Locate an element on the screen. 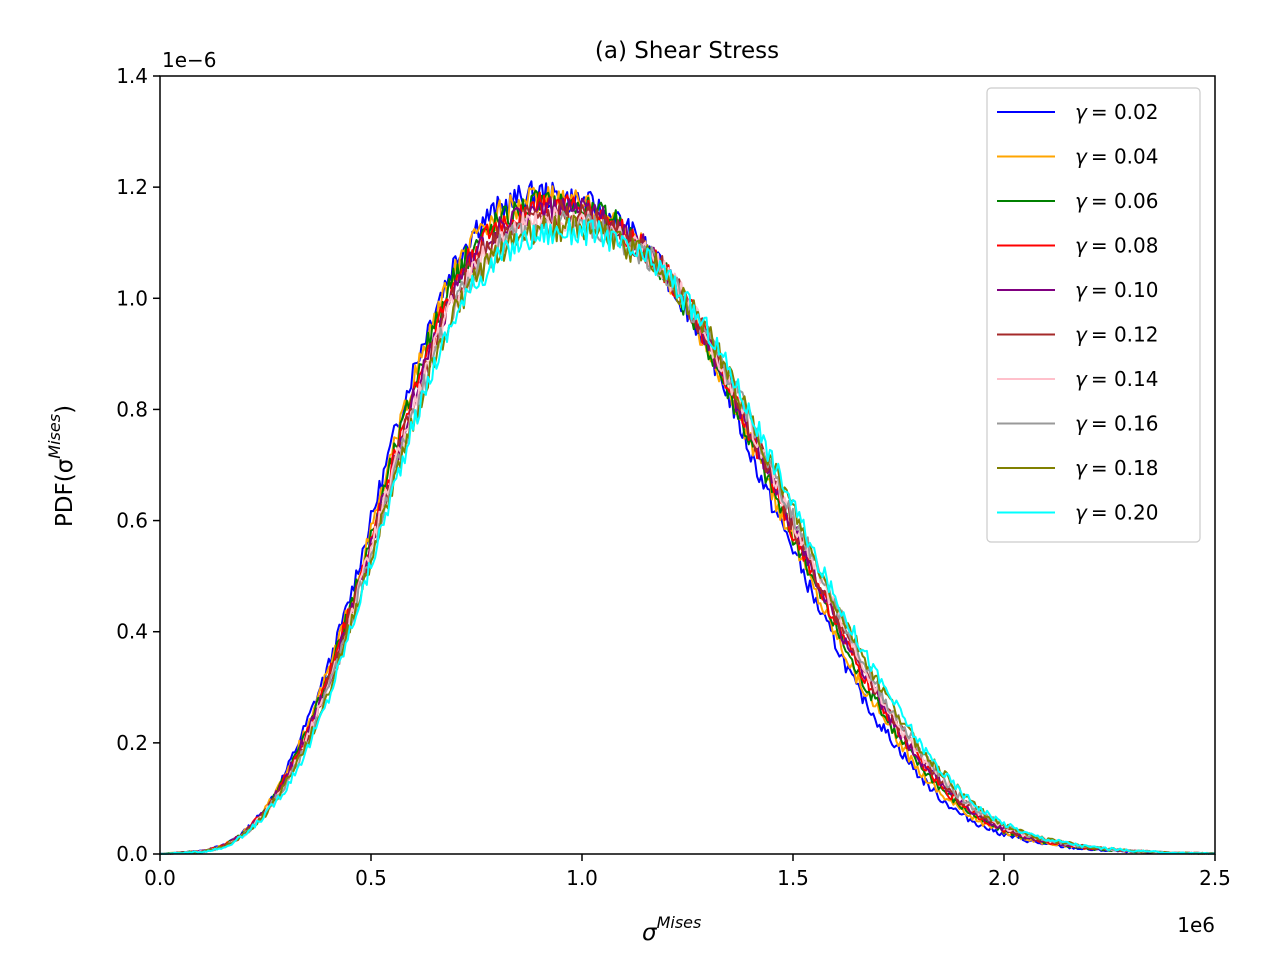  legend-label-value: = 0.08 is located at coordinates (1125, 246).